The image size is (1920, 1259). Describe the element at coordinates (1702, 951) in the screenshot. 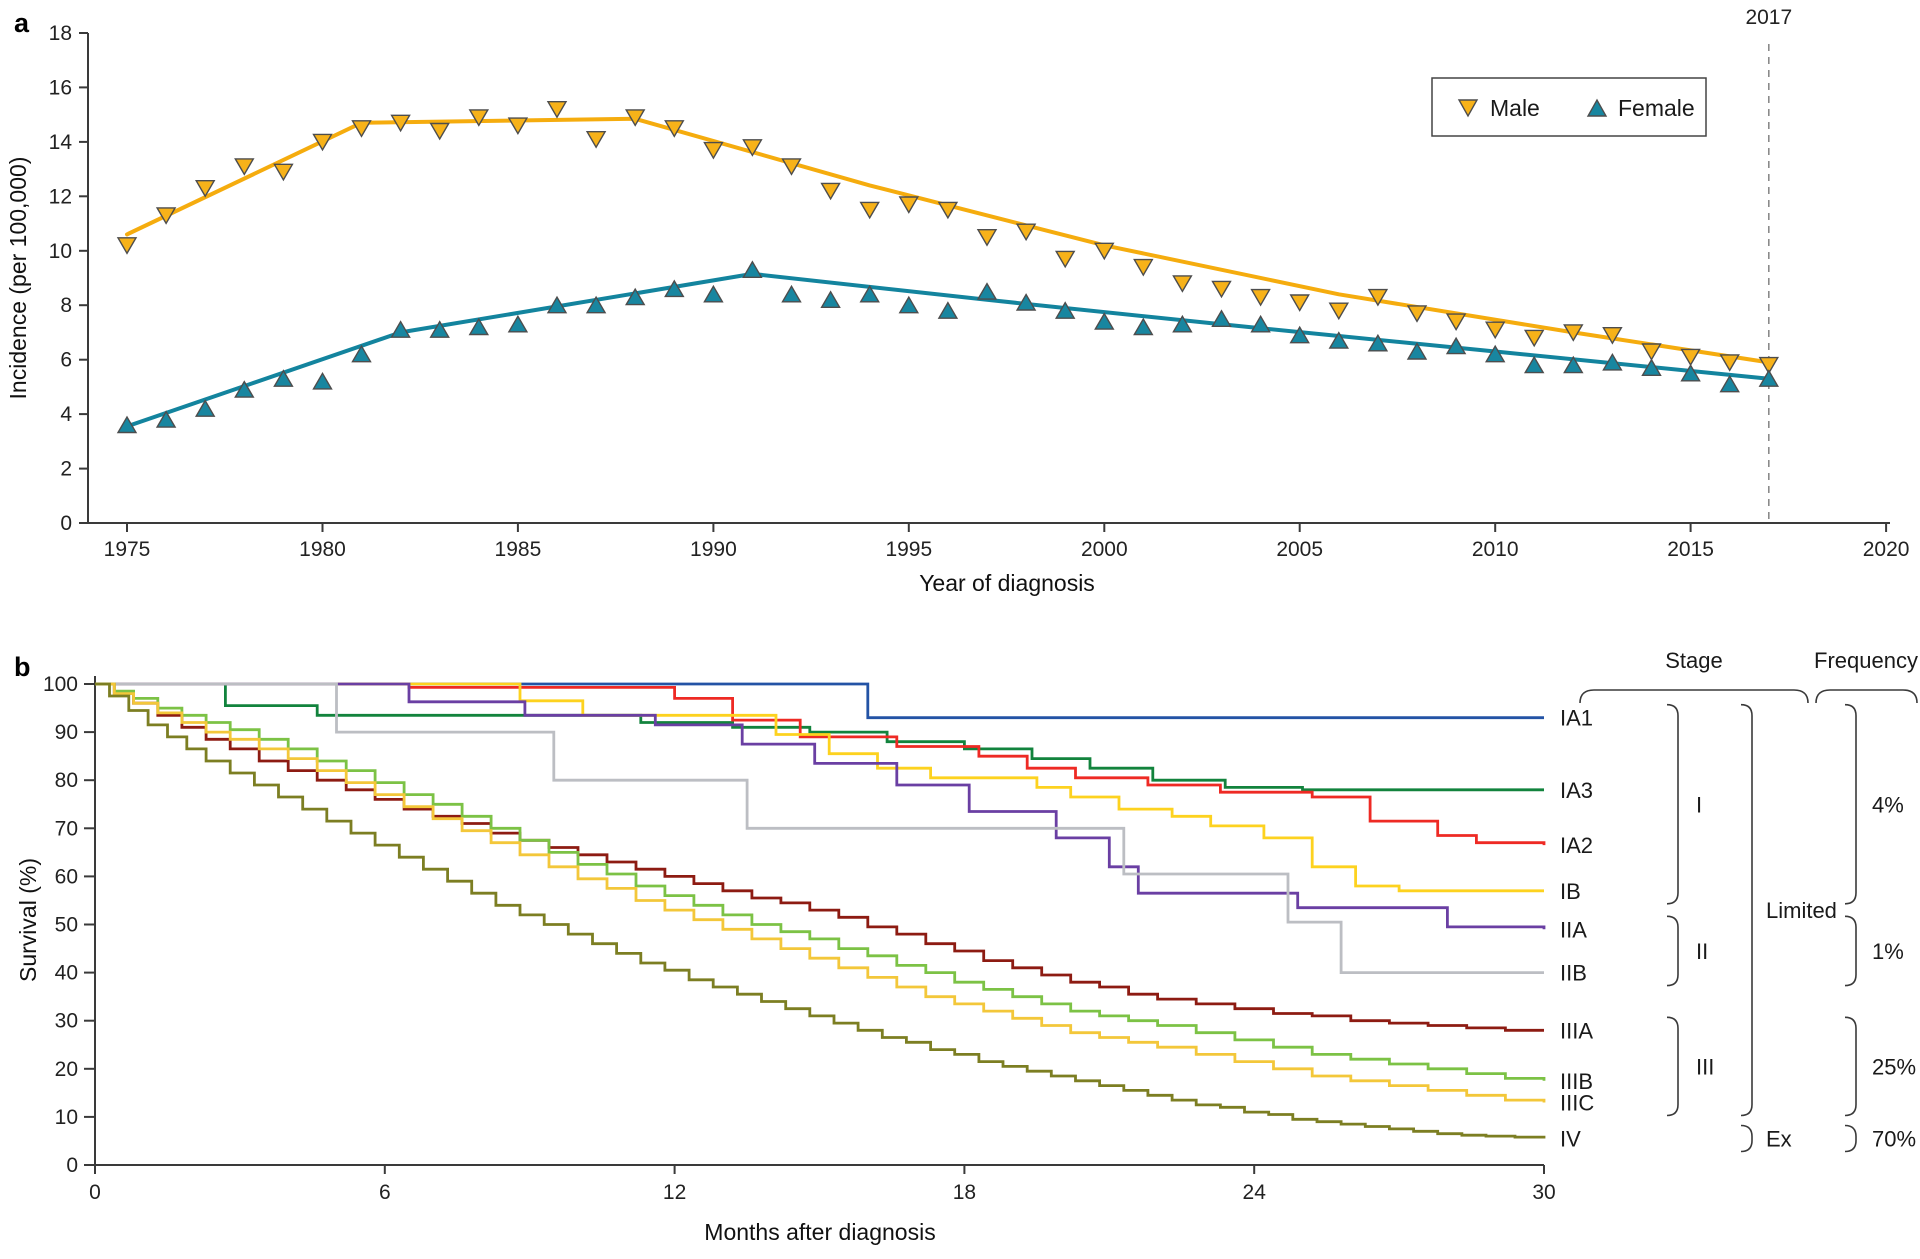

I see `stage-label-II: II` at that location.